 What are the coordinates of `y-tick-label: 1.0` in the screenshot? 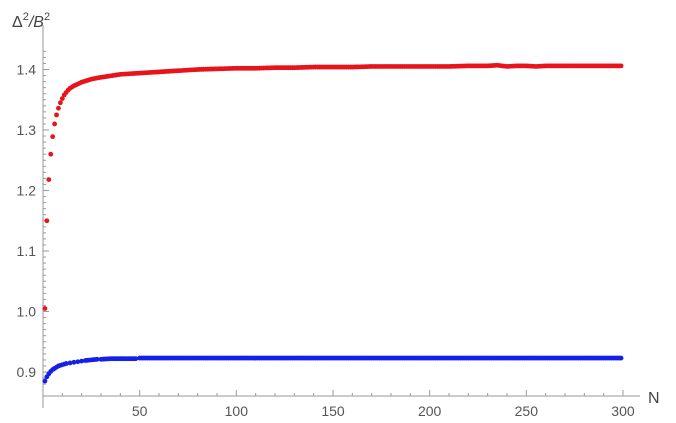 It's located at (27, 312).